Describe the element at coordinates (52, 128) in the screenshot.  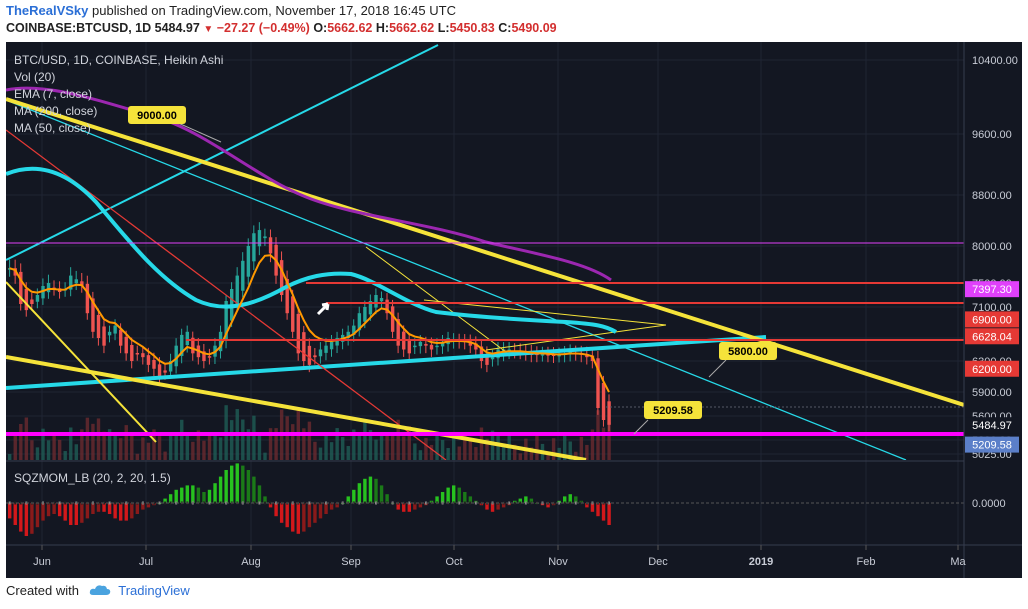
I see `legend-ma50: MA (50, close)` at that location.